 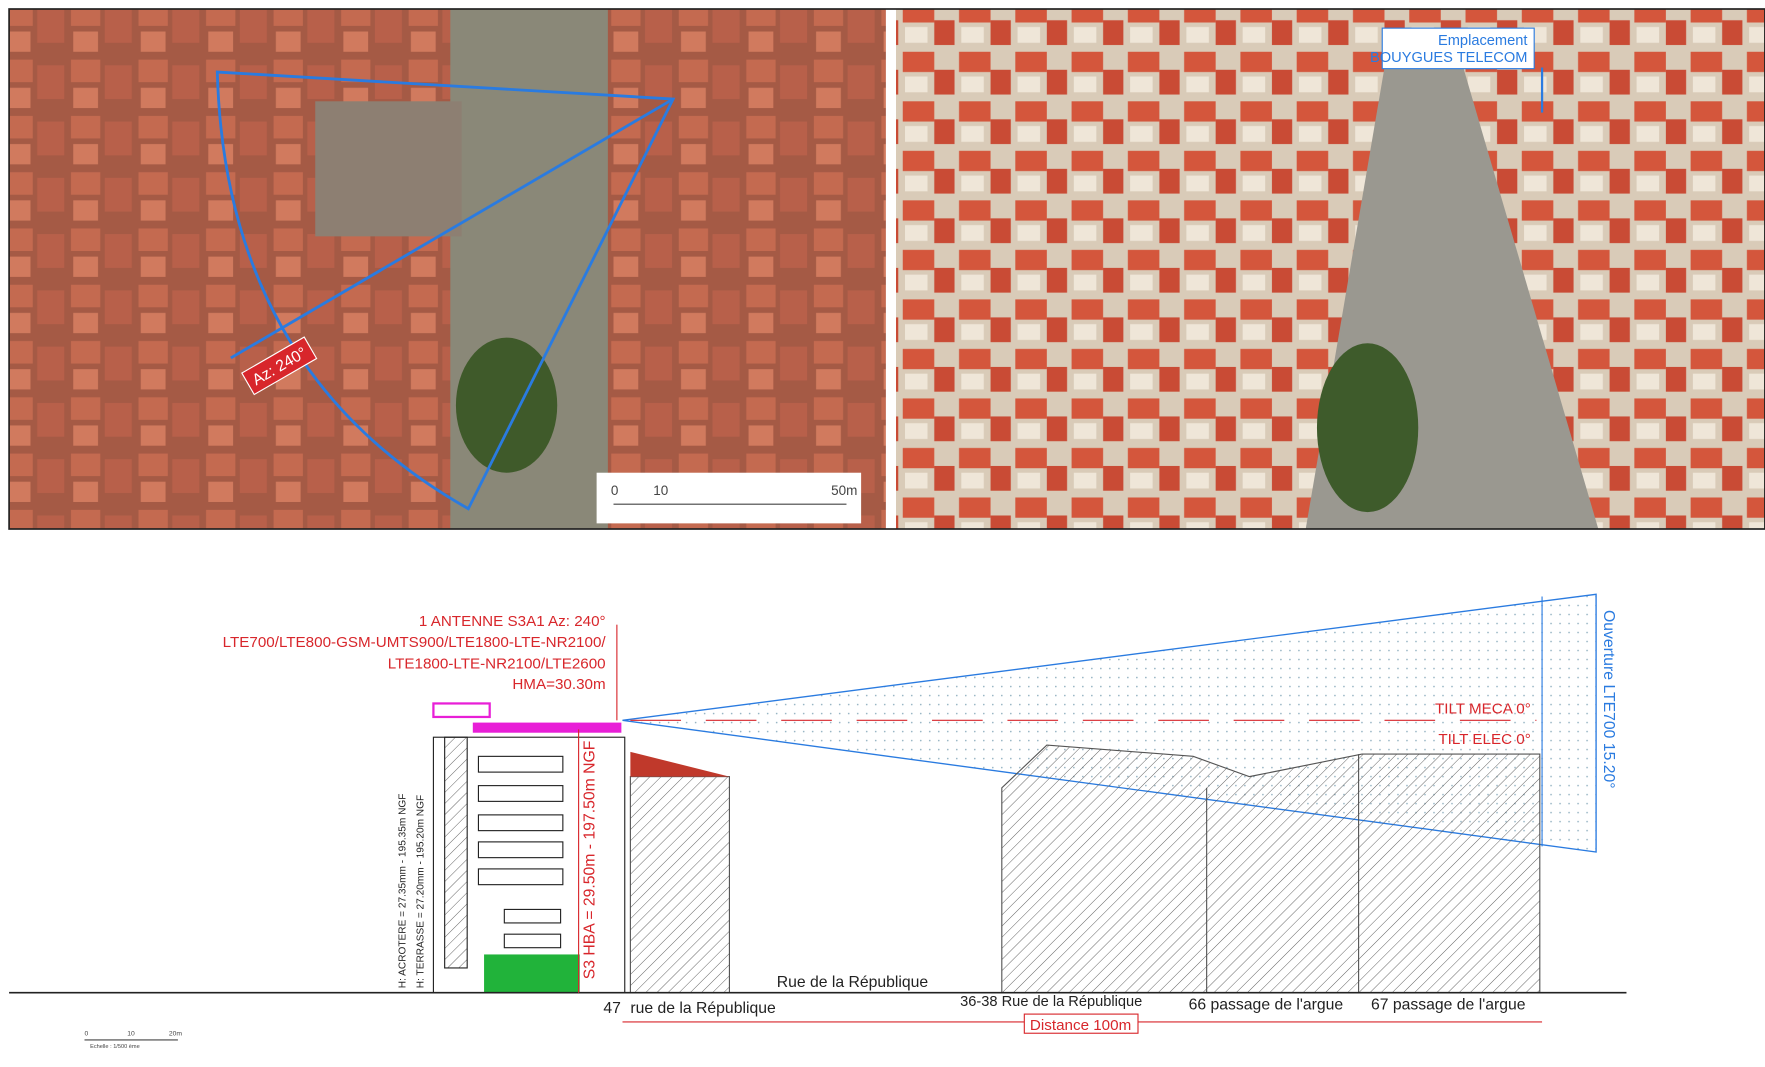 What do you see at coordinates (497, 664) in the screenshot?
I see `antenna-line: LTE1800-LTE-NR2100/LTE2600` at bounding box center [497, 664].